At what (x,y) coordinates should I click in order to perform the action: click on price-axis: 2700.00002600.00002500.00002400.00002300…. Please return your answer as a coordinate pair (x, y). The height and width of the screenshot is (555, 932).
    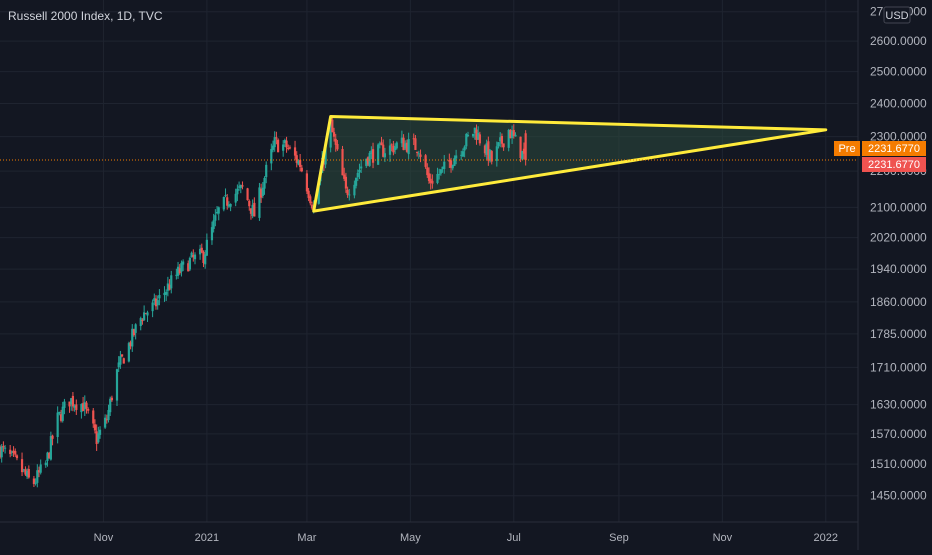
    Looking at the image, I should click on (898, 254).